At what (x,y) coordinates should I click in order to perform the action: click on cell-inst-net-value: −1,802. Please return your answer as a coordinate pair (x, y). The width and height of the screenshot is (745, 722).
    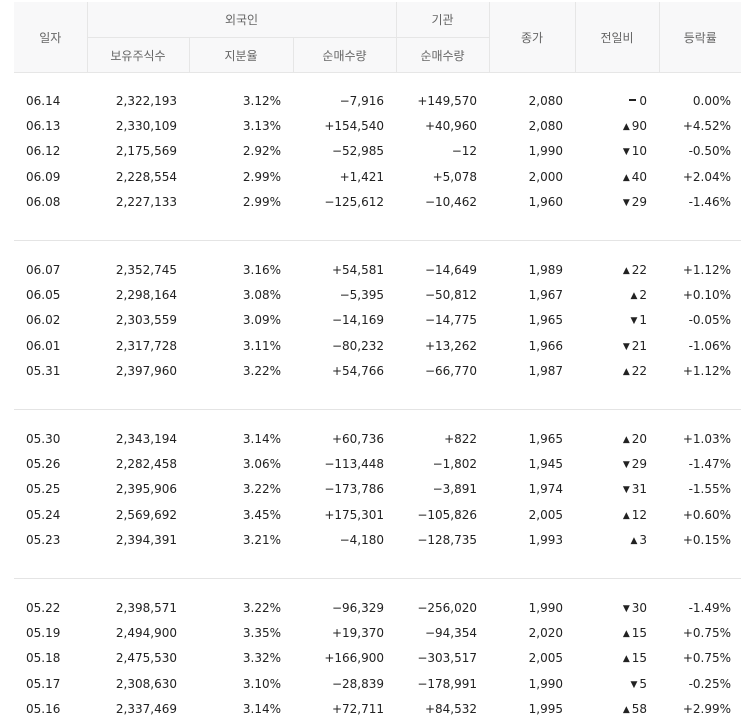
    Looking at the image, I should click on (455, 463).